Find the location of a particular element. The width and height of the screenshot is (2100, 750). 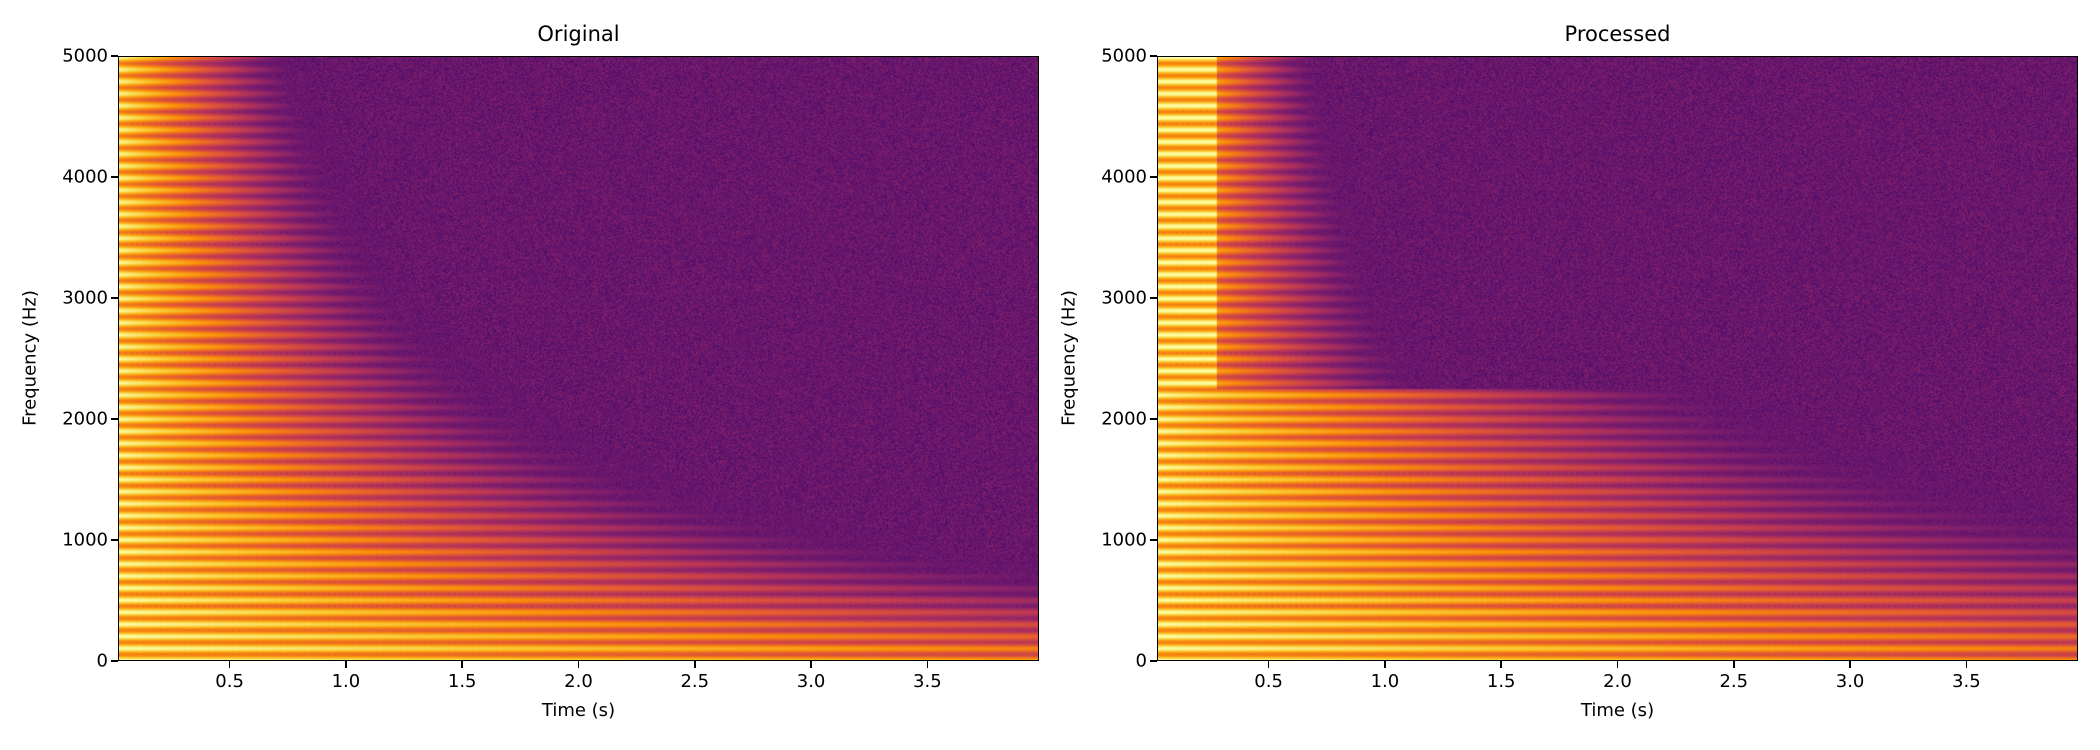

title-original: Original is located at coordinates (578, 34).